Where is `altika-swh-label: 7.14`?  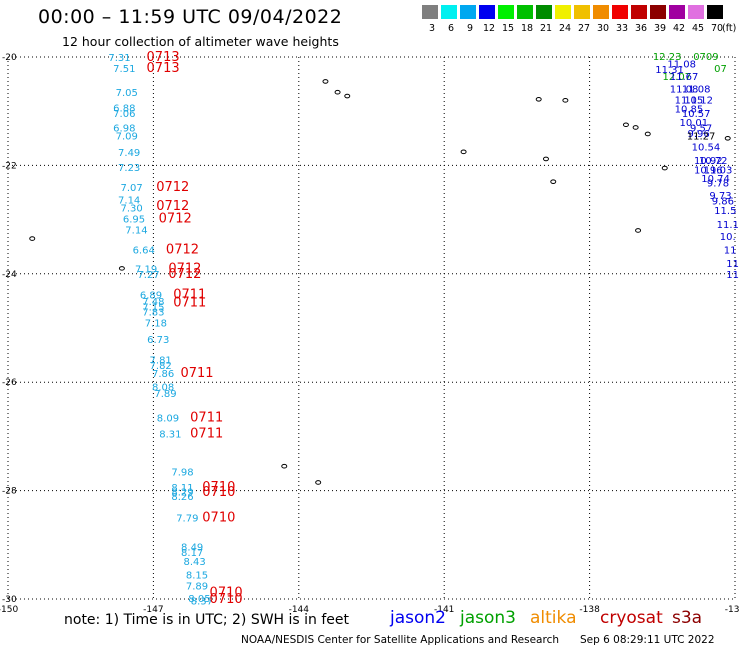
altika-swh-label: 7.14 is located at coordinates (136, 230).